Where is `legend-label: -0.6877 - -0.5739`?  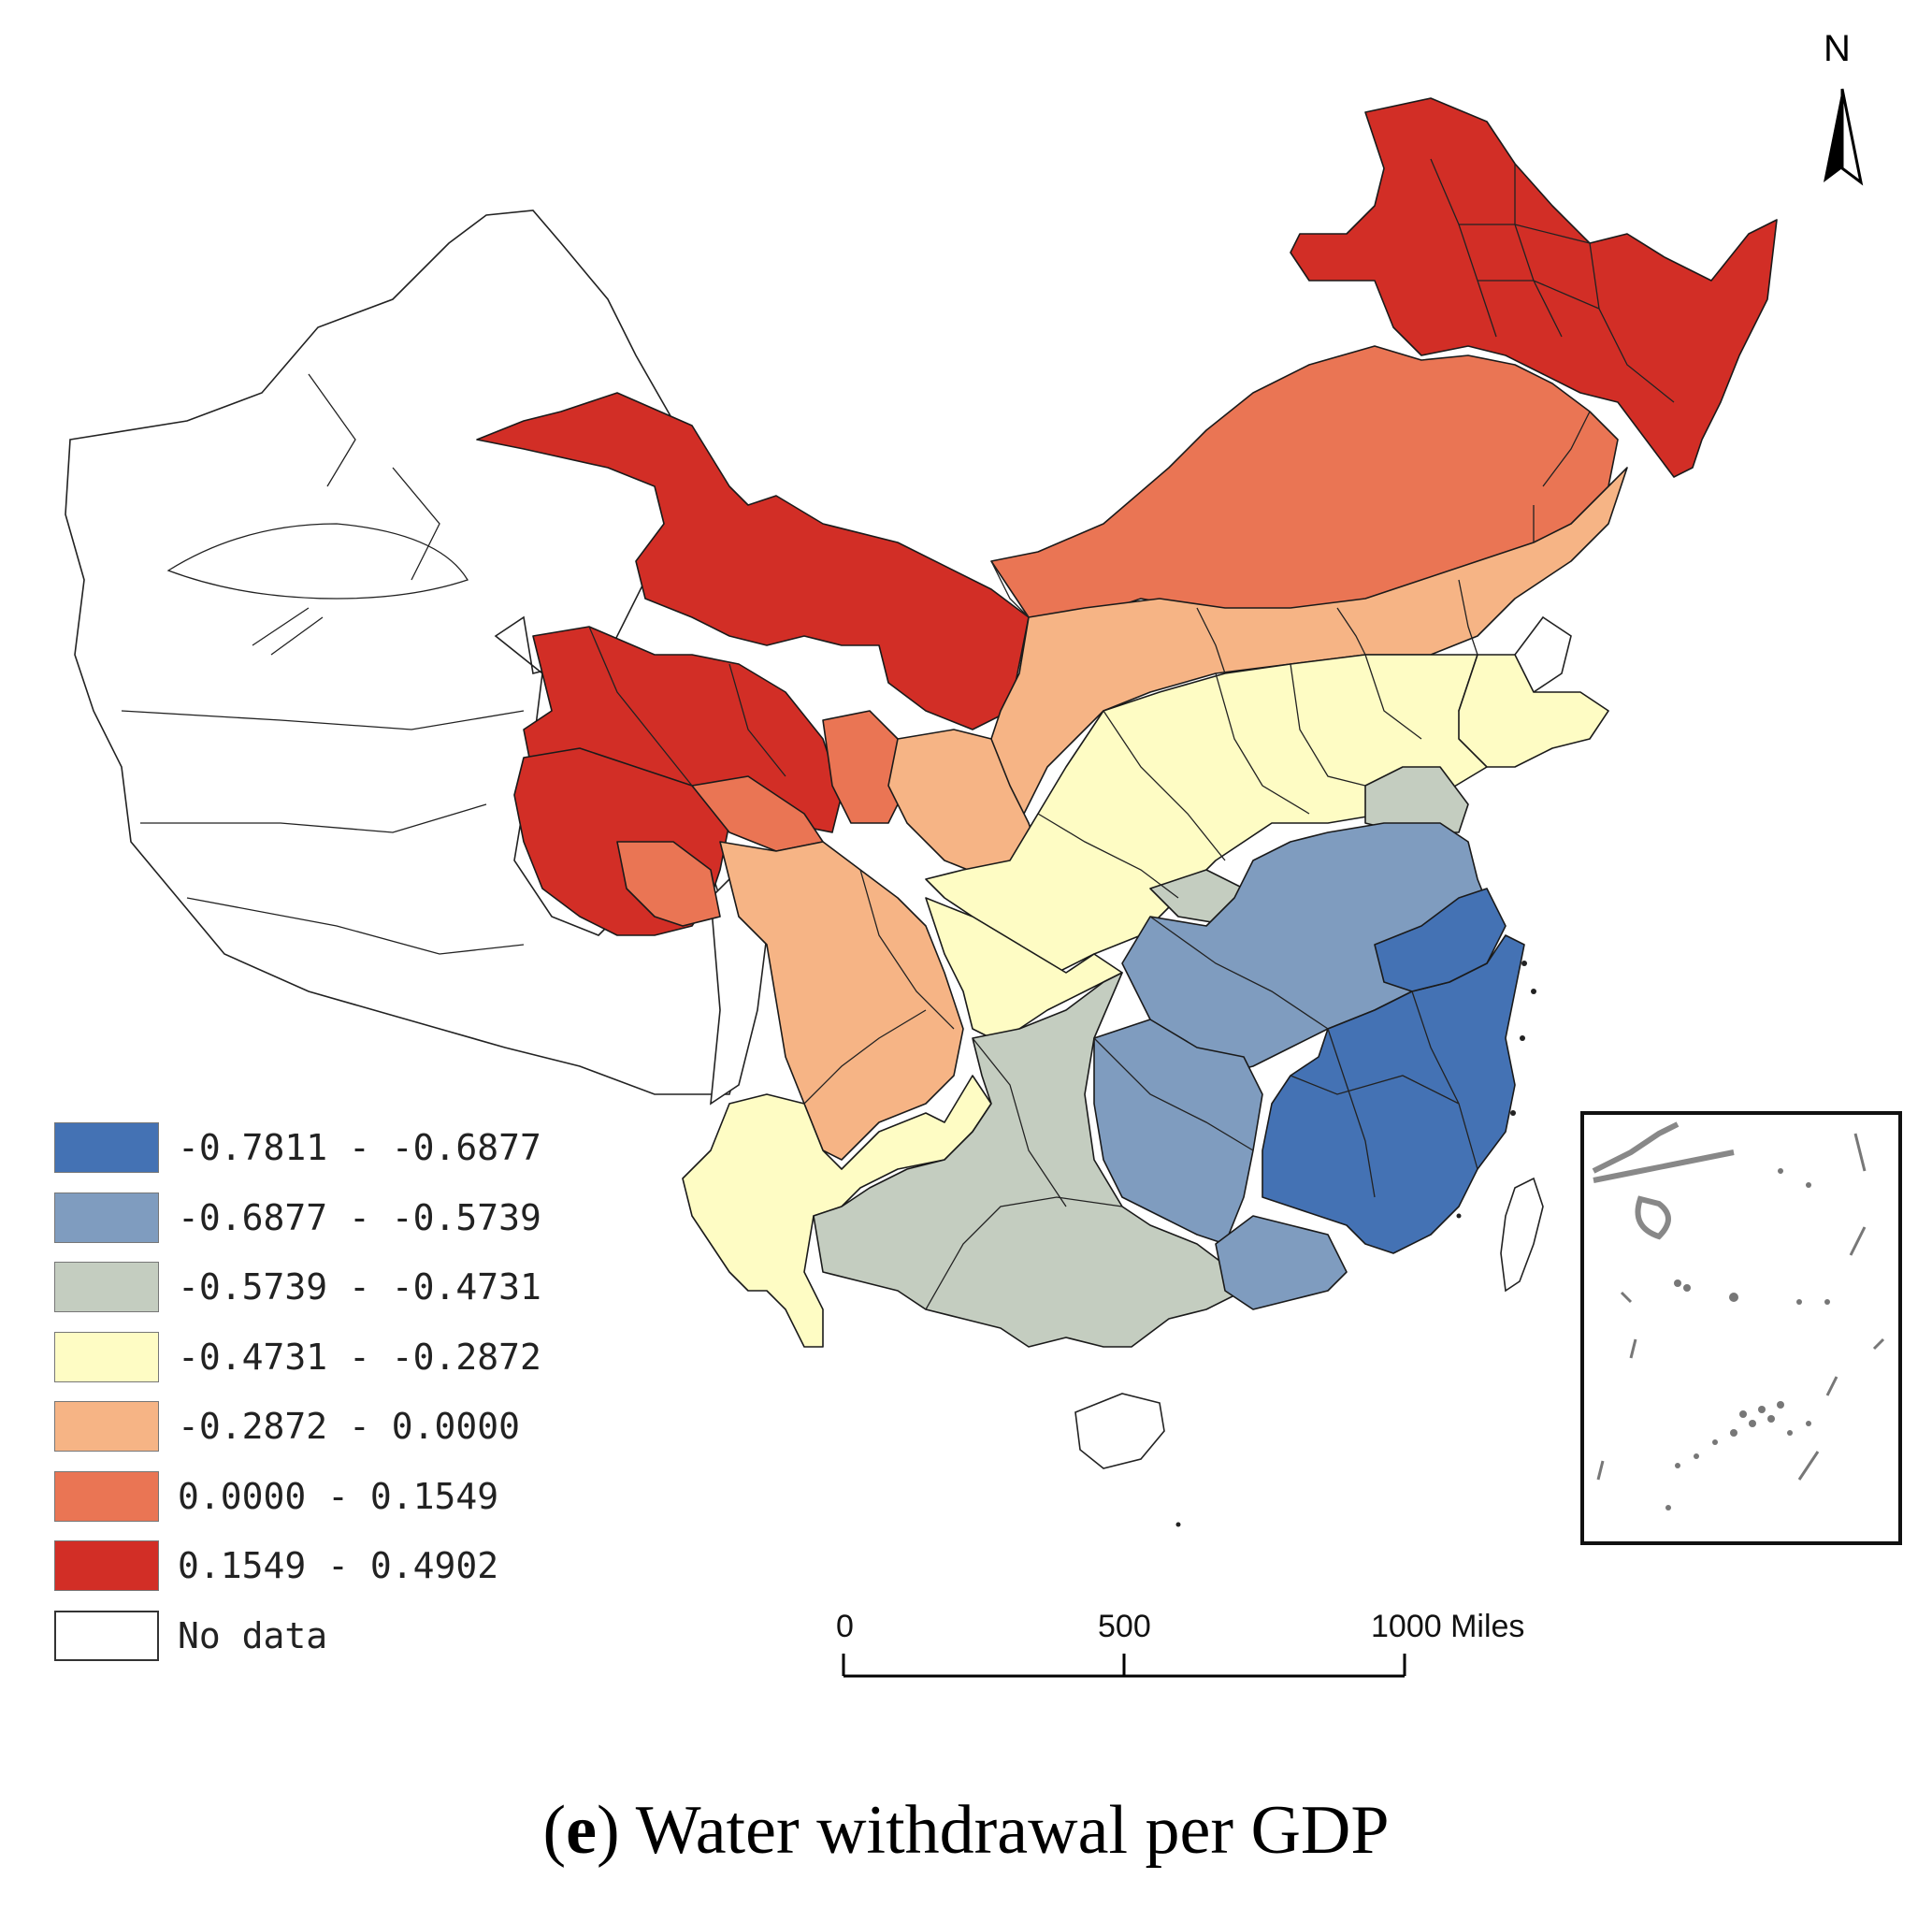 legend-label: -0.6877 - -0.5739 is located at coordinates (359, 1217).